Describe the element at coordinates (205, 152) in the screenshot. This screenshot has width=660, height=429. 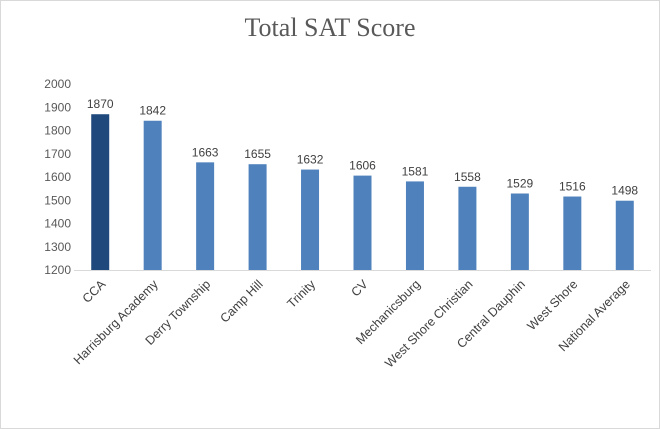
I see `data-label: 1663` at that location.